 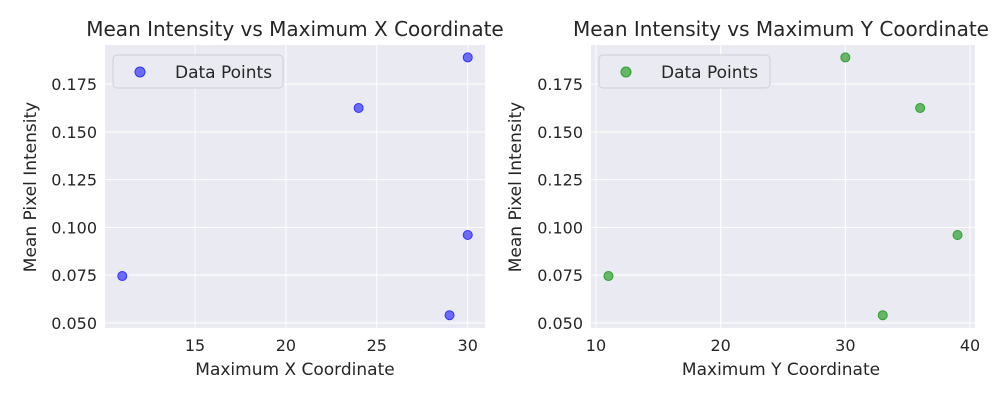 I want to click on x-tick-label: 10, so click(x=596, y=345).